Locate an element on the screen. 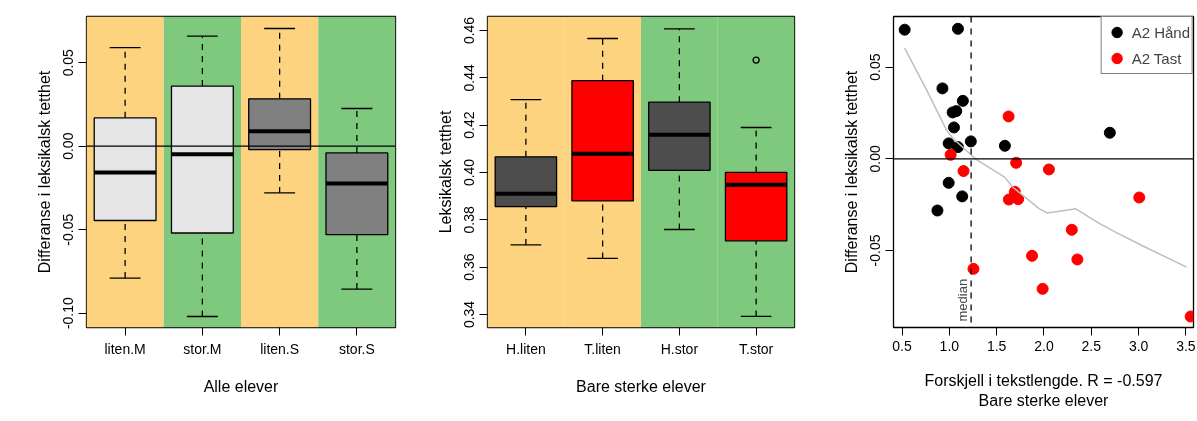 This screenshot has height=421, width=1197. x-tick-label: 1.5 is located at coordinates (996, 345).